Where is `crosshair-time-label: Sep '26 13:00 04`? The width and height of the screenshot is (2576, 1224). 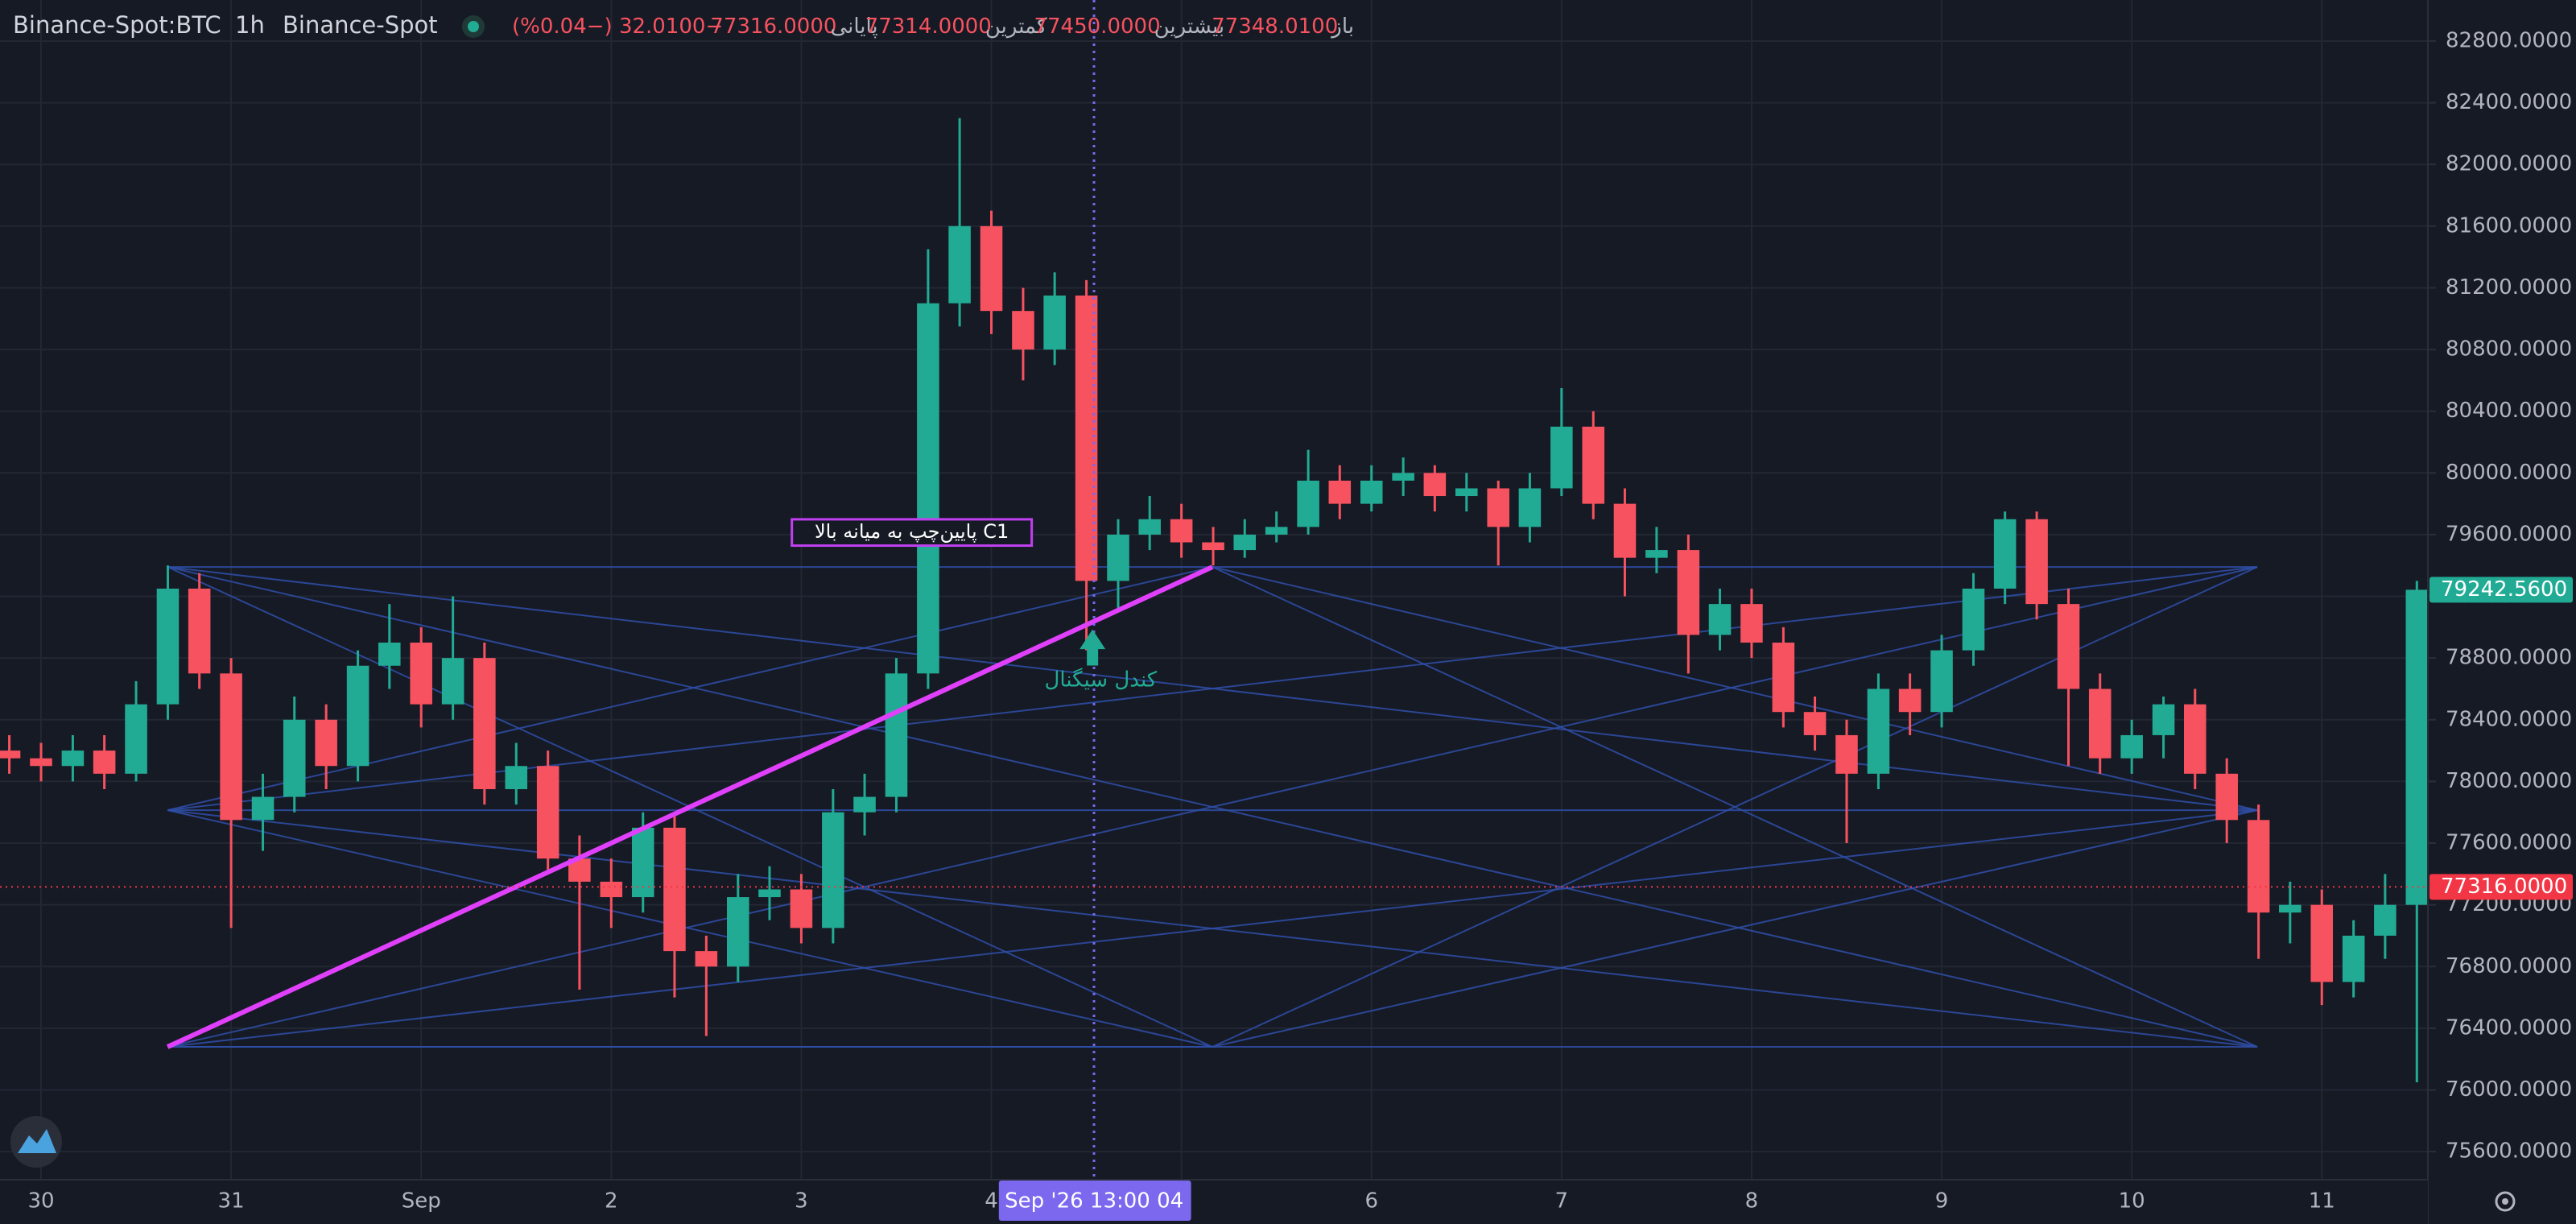 crosshair-time-label: Sep '26 13:00 04 is located at coordinates (1094, 1201).